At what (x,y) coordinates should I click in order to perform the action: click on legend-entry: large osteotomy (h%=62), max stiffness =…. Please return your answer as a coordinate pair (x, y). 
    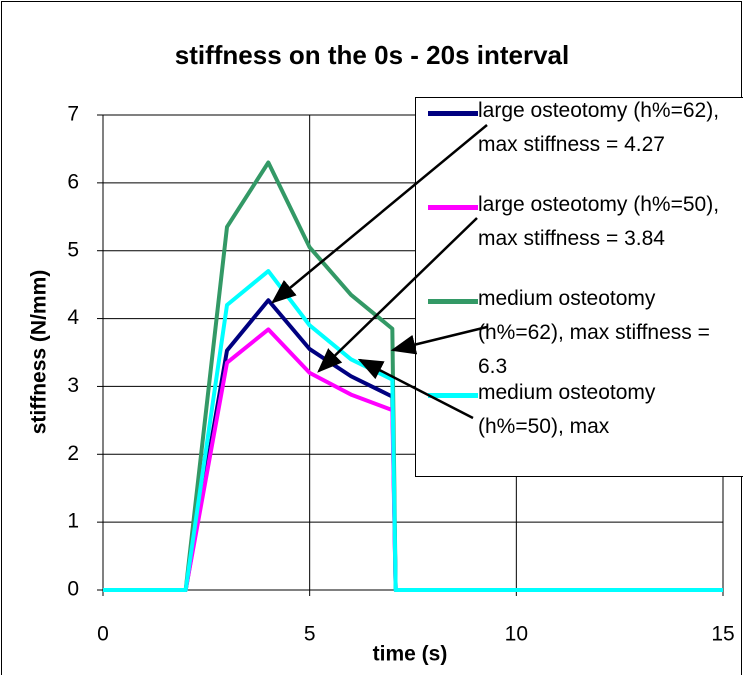
    Looking at the image, I should click on (579, 145).